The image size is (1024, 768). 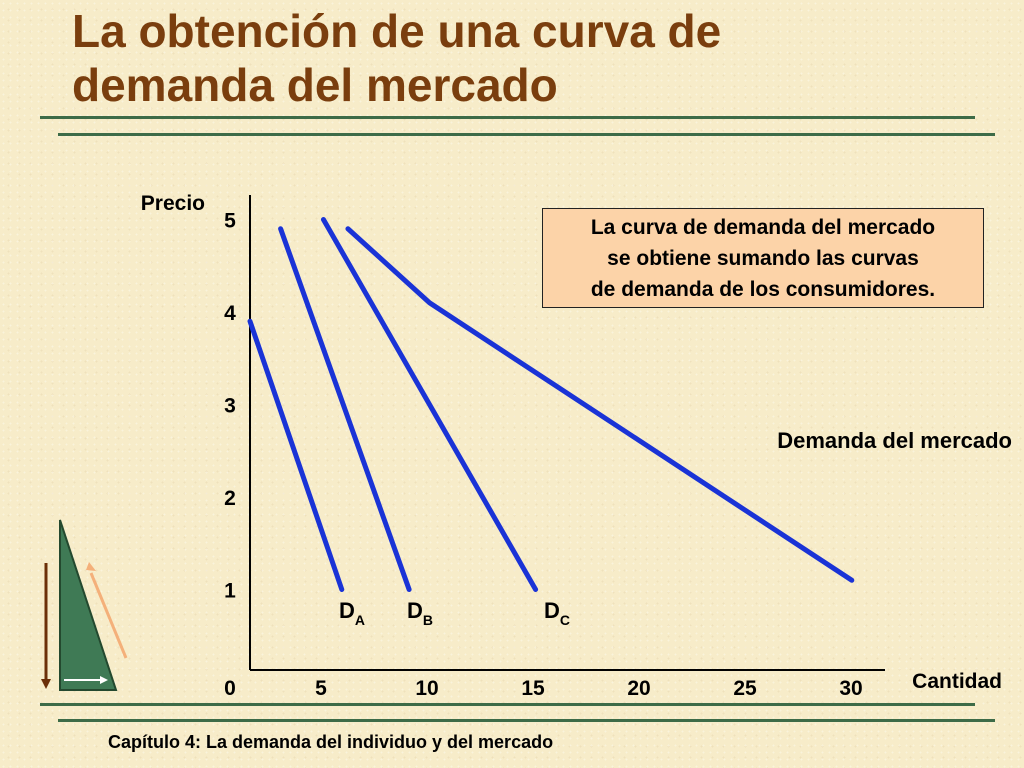 What do you see at coordinates (426, 688) in the screenshot?
I see `x-tick-label-10: 10` at bounding box center [426, 688].